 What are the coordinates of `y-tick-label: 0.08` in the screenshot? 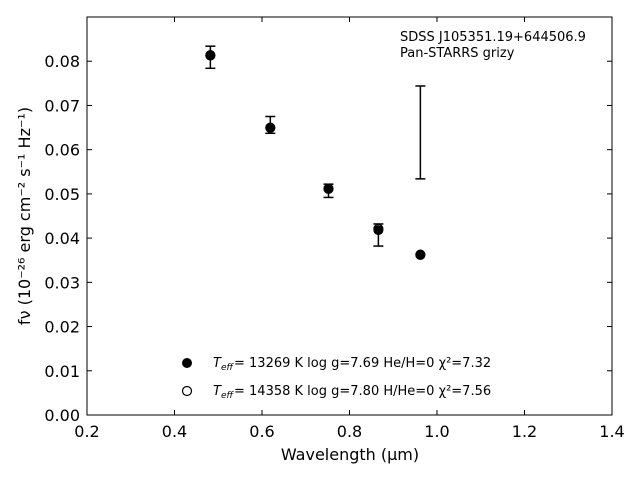 It's located at (62, 61).